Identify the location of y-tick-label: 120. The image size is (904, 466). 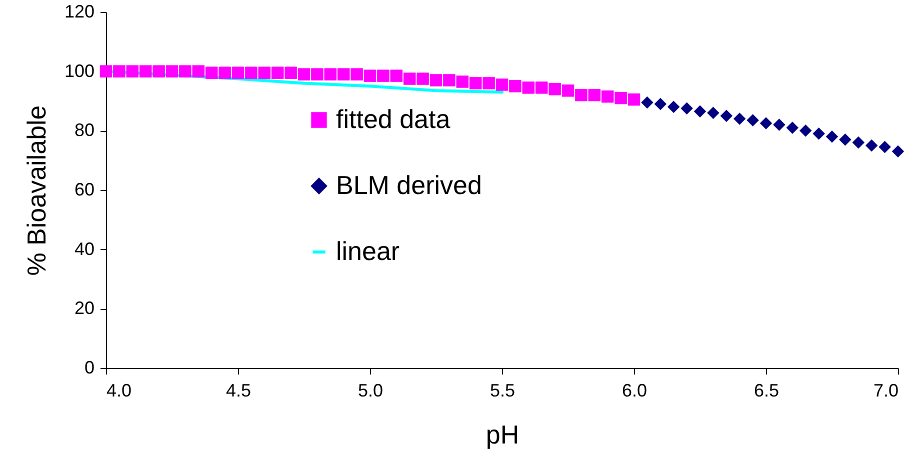
(79, 12).